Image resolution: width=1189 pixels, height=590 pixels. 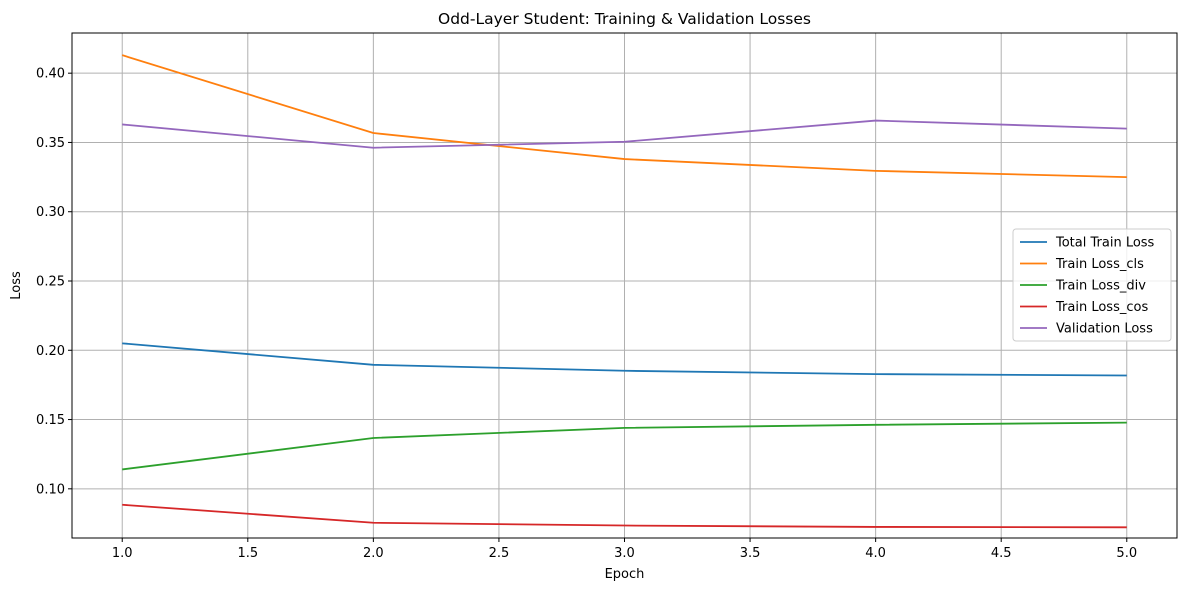 What do you see at coordinates (624, 553) in the screenshot?
I see `x-tick-label: 3.0` at bounding box center [624, 553].